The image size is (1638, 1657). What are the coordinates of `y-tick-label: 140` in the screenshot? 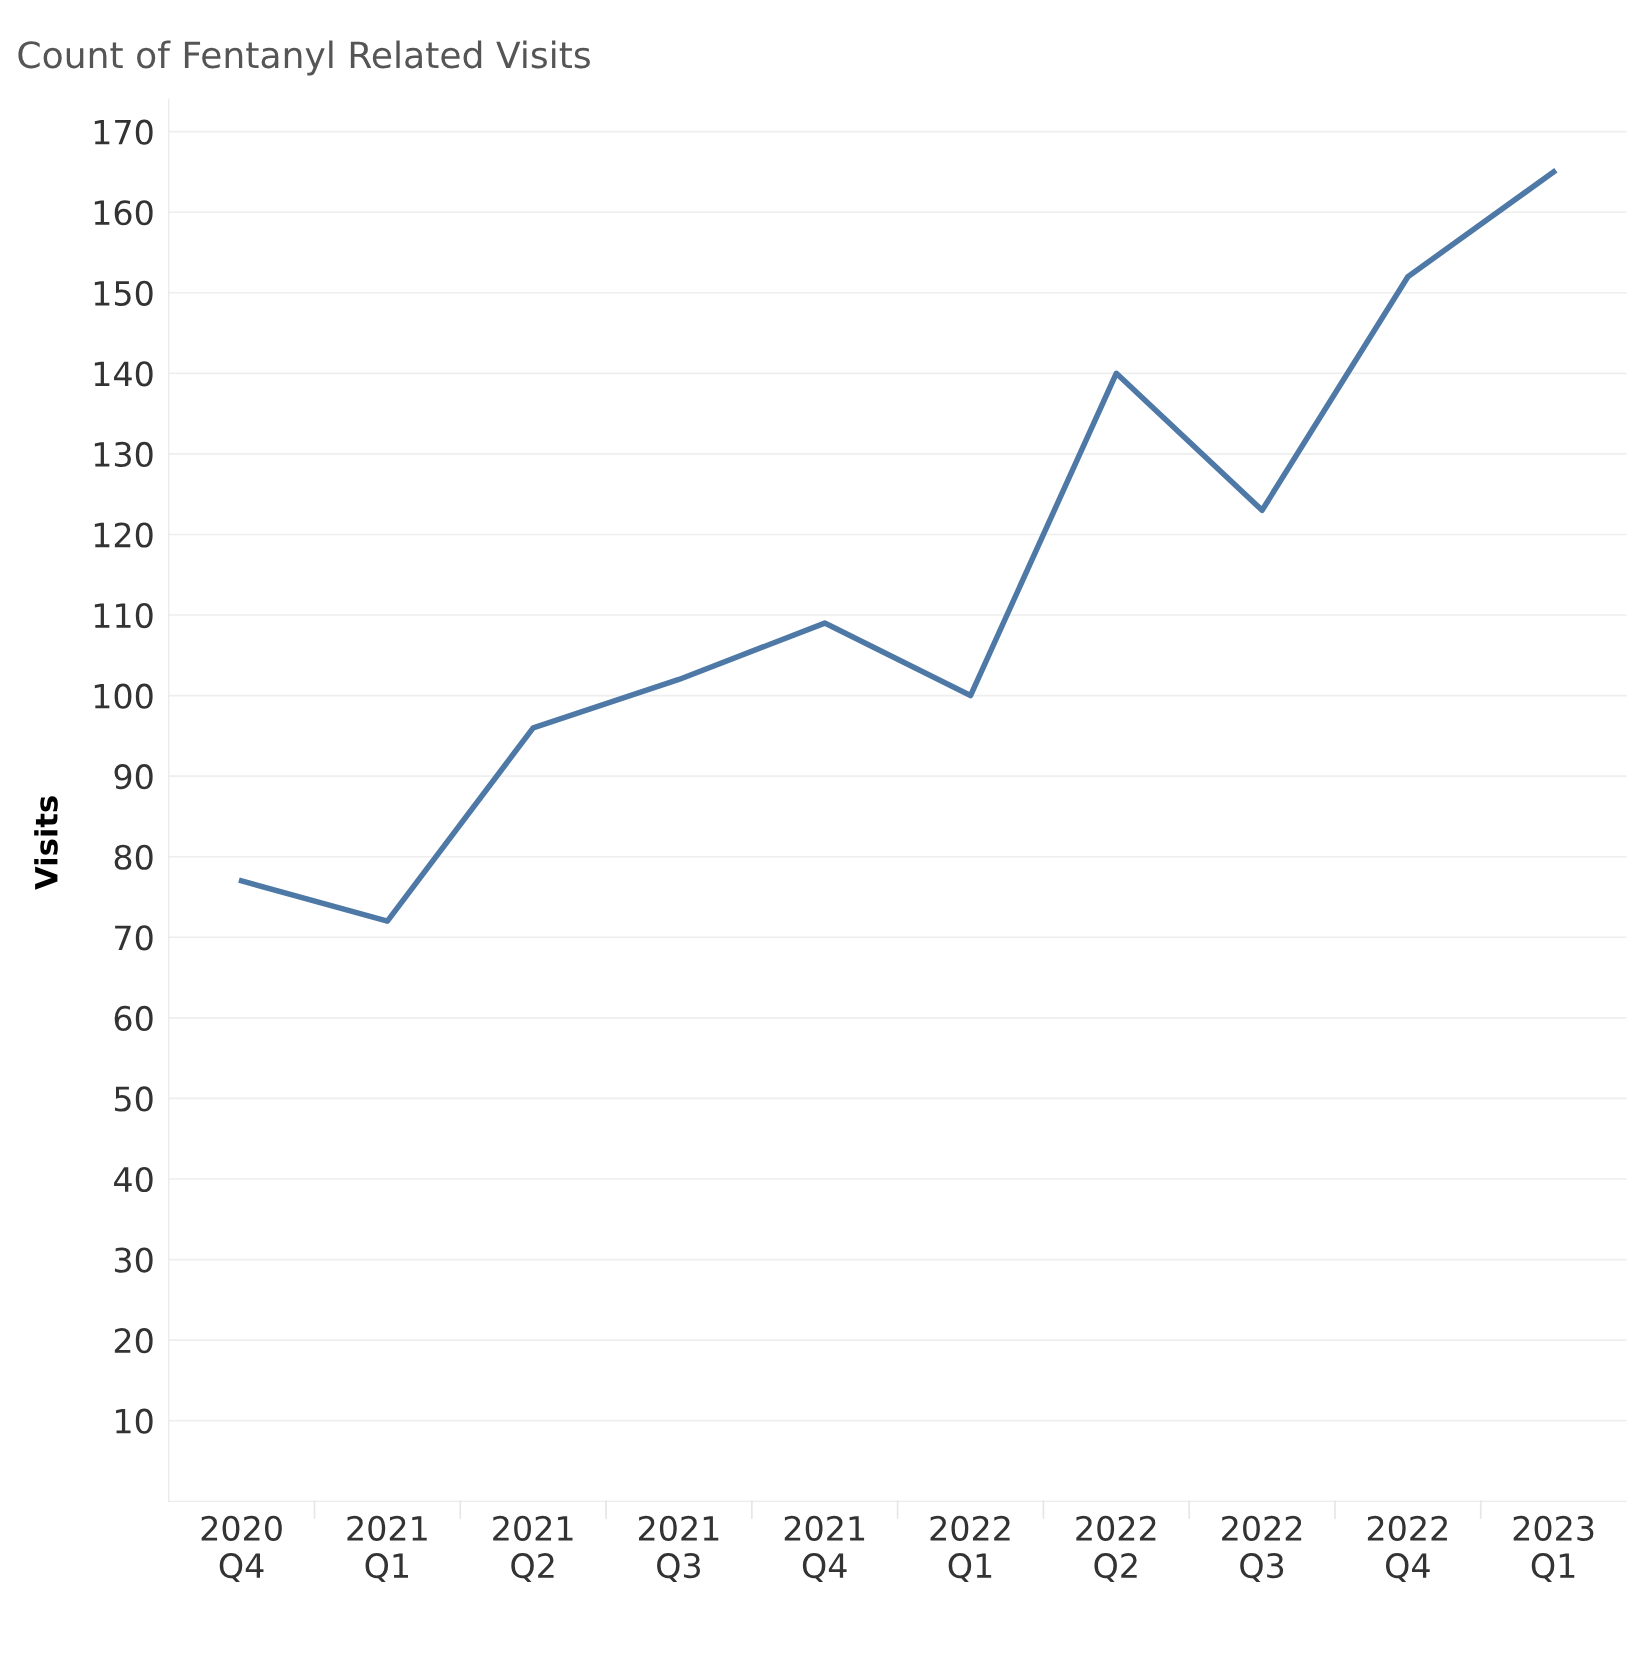 It's located at (123, 374).